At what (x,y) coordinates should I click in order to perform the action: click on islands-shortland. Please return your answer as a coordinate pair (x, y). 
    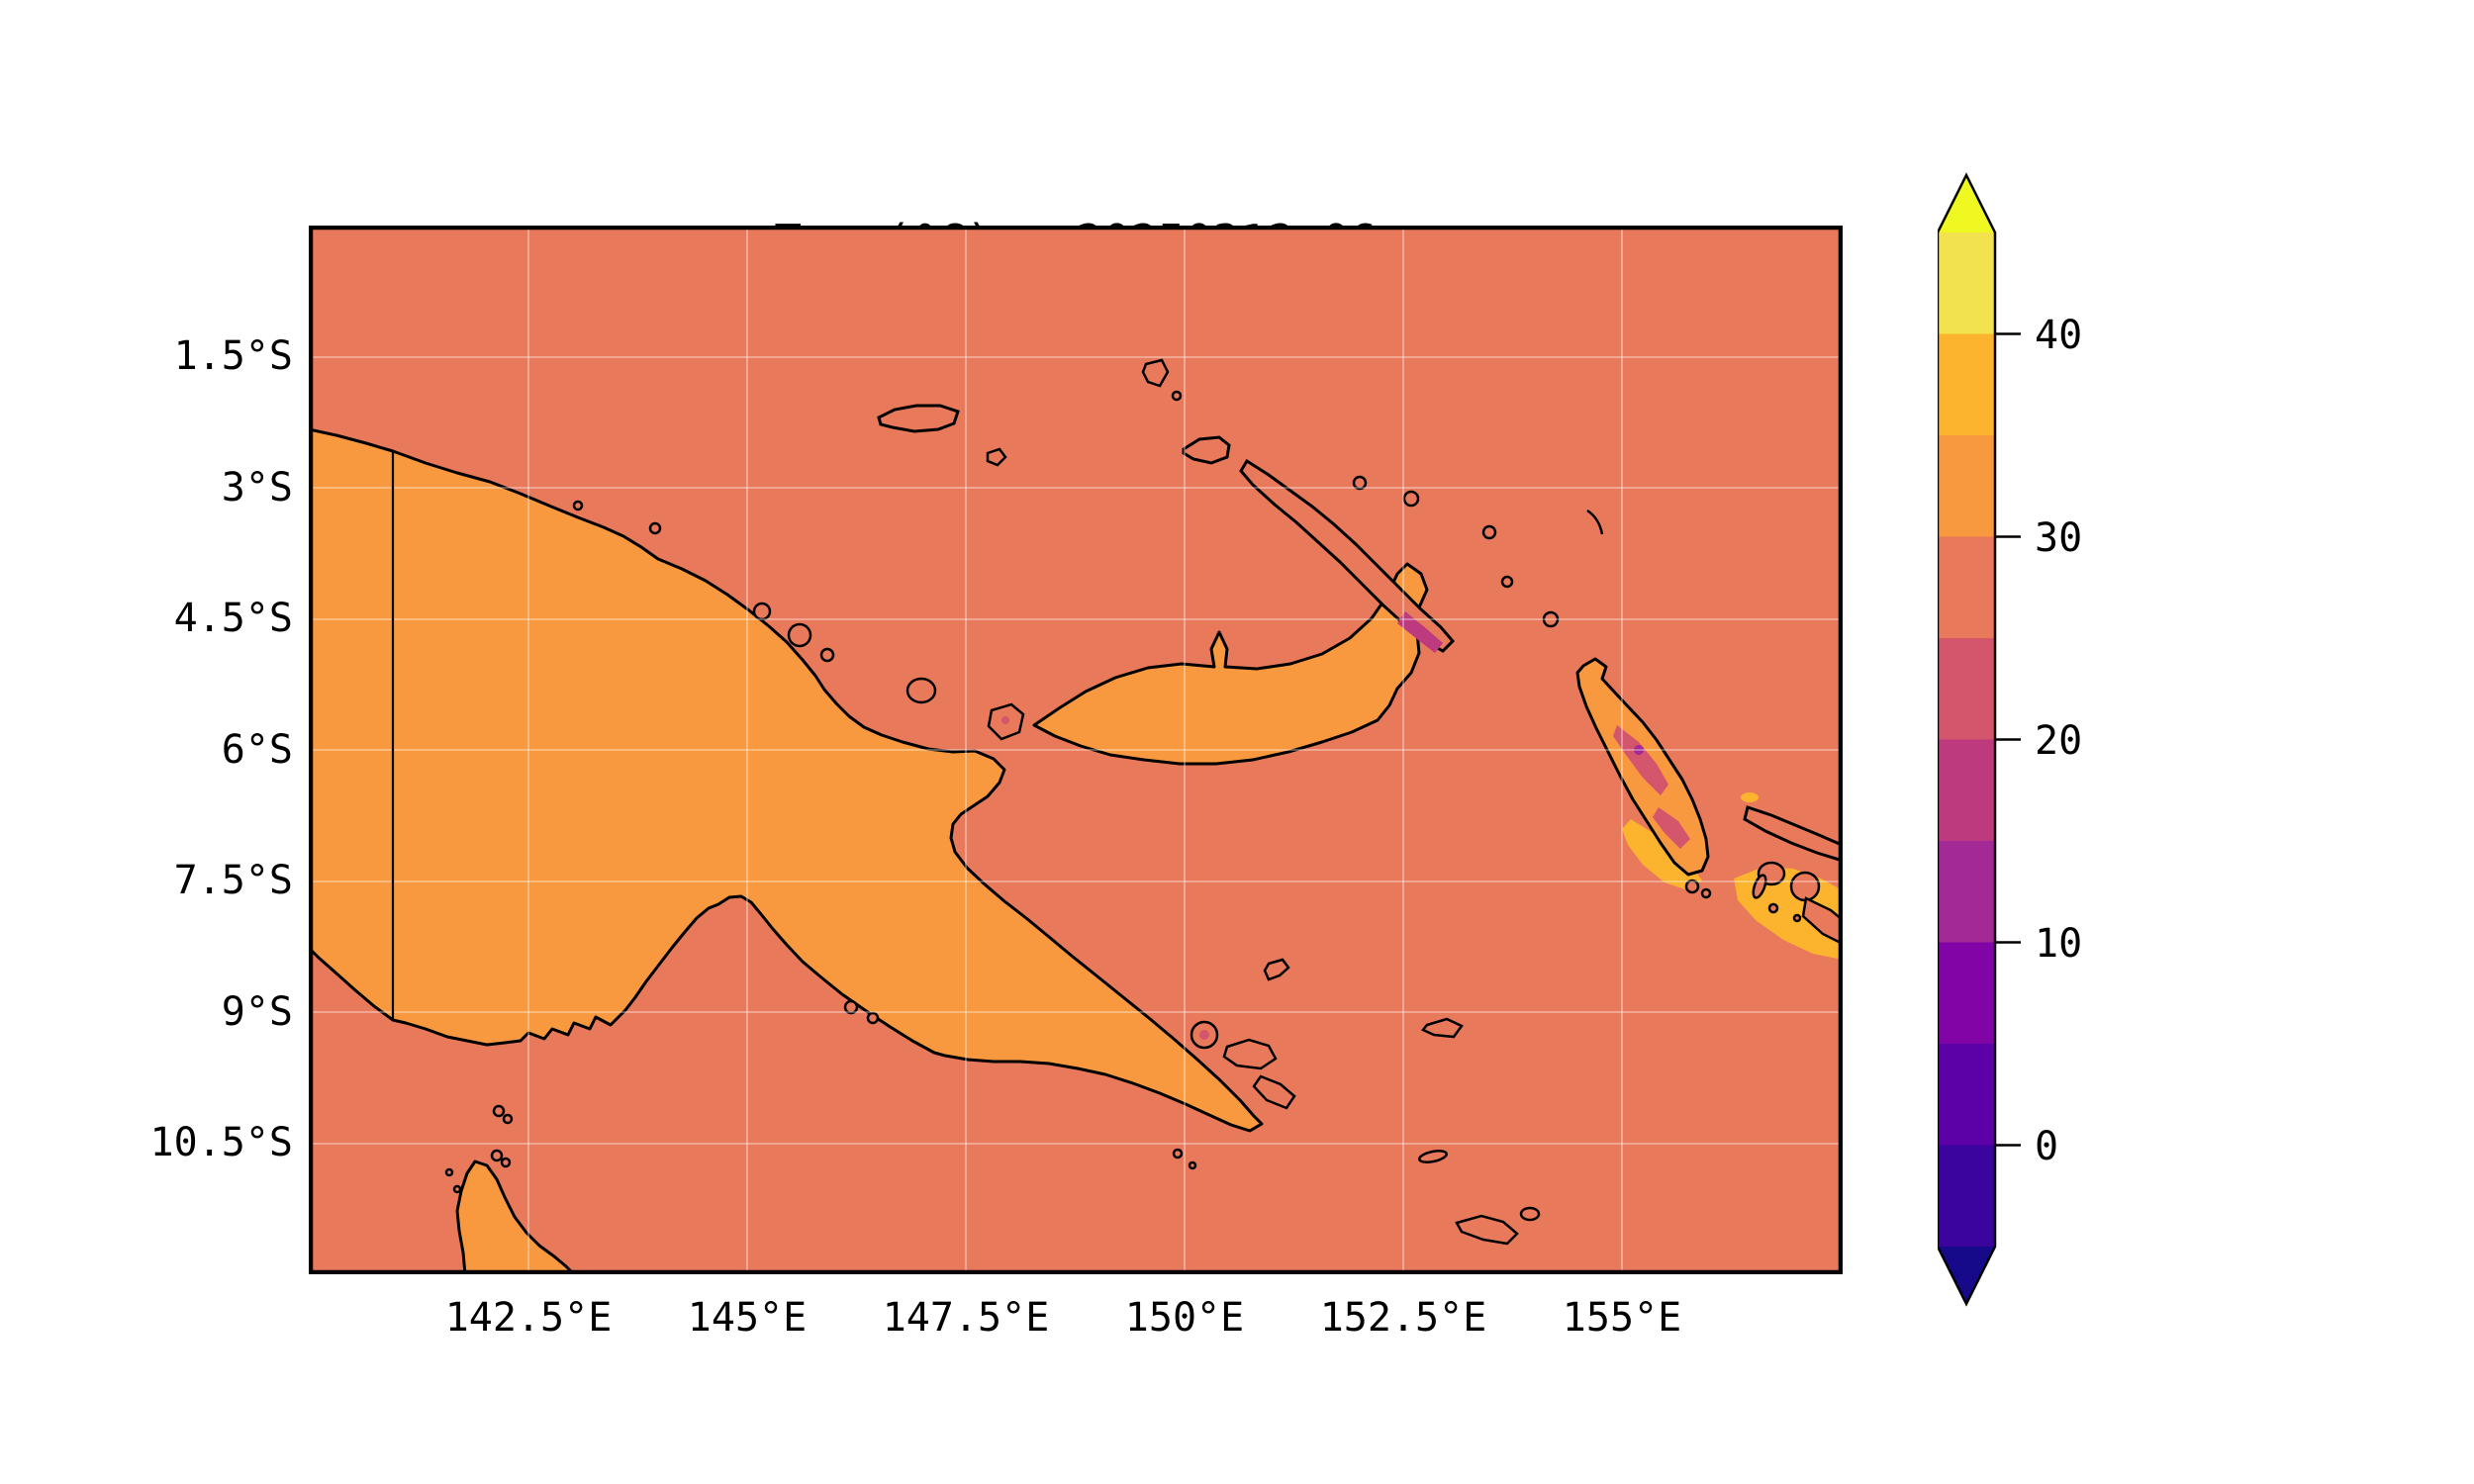
    Looking at the image, I should click on (1698, 889).